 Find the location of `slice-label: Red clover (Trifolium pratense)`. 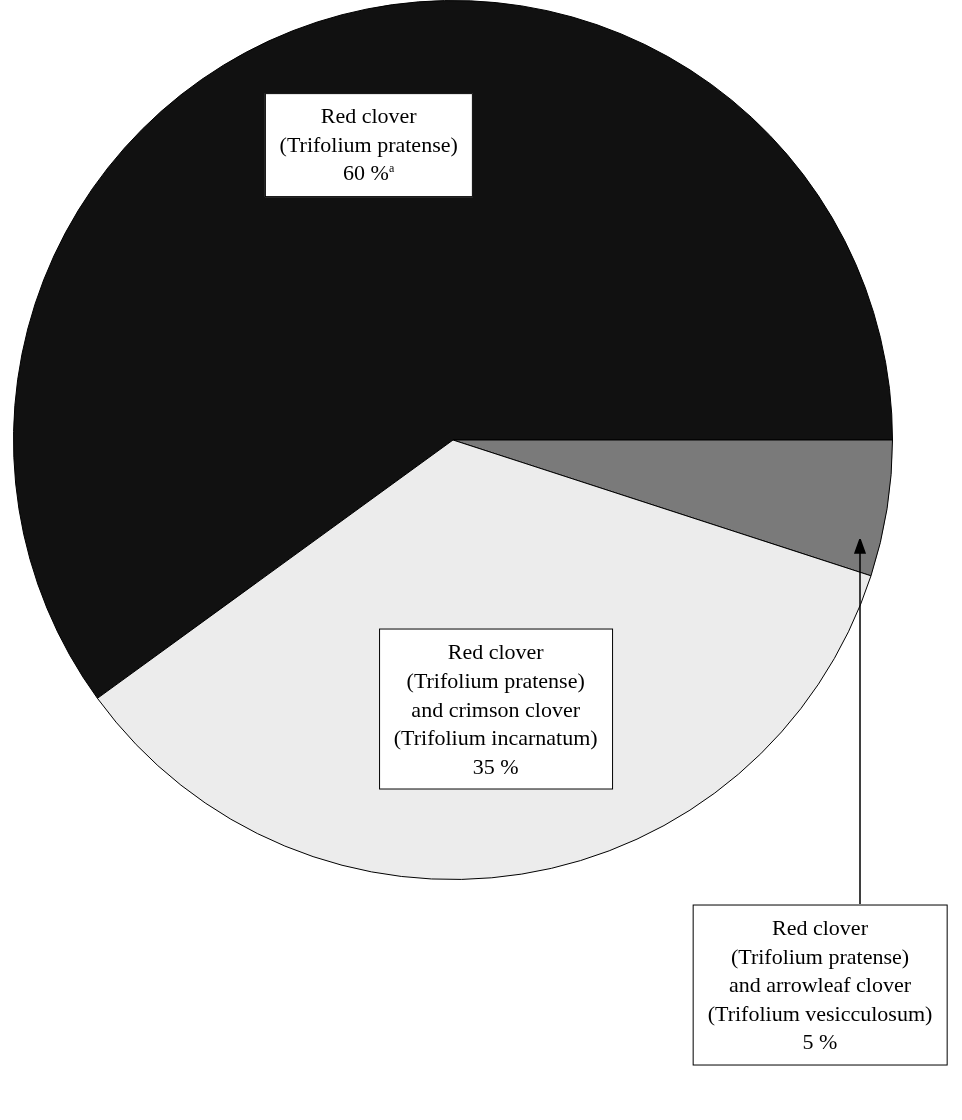

slice-label: Red clover (Trifolium pratense) is located at coordinates (368, 130).